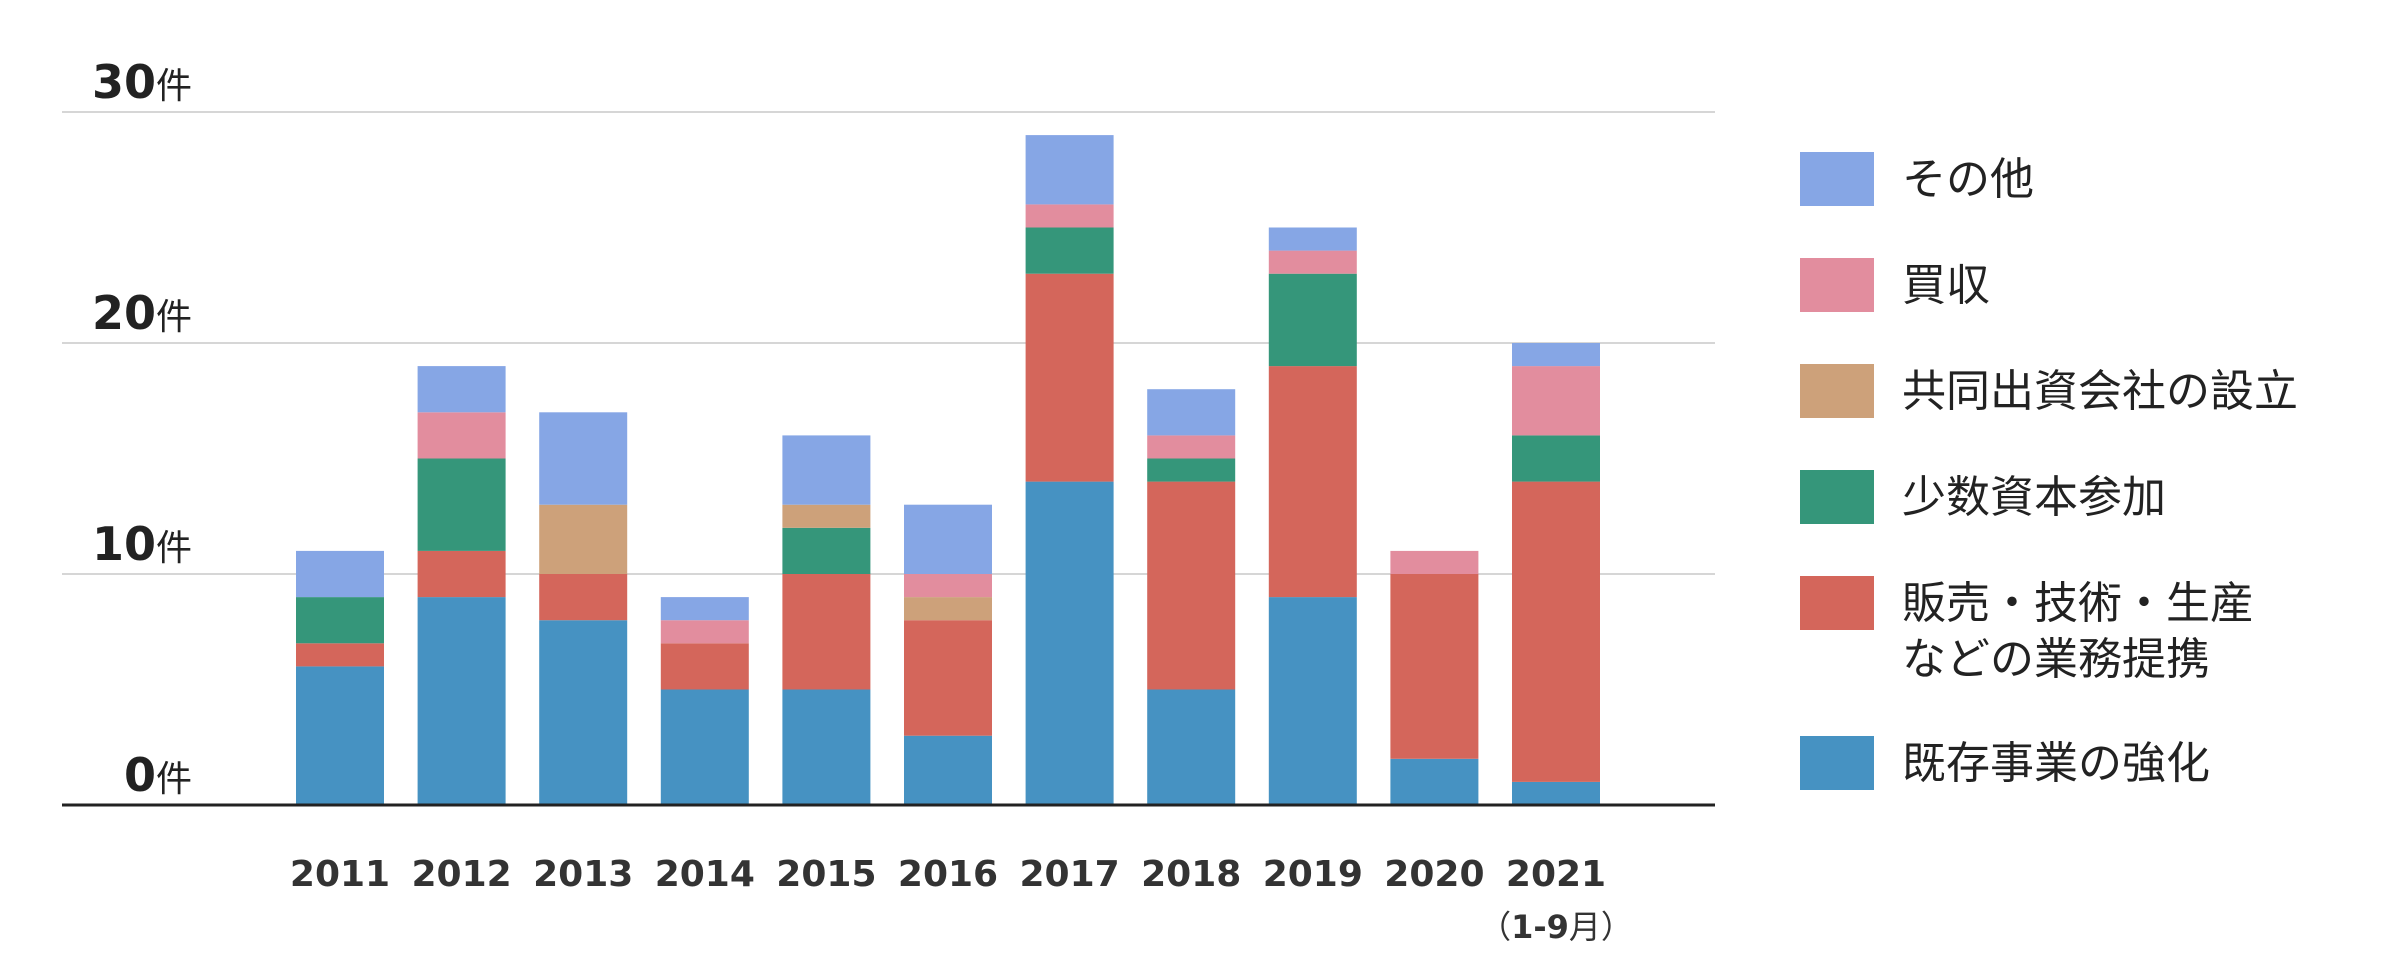 This screenshot has width=2400, height=954. What do you see at coordinates (583, 874) in the screenshot?
I see `x-tick-label: 2013` at bounding box center [583, 874].